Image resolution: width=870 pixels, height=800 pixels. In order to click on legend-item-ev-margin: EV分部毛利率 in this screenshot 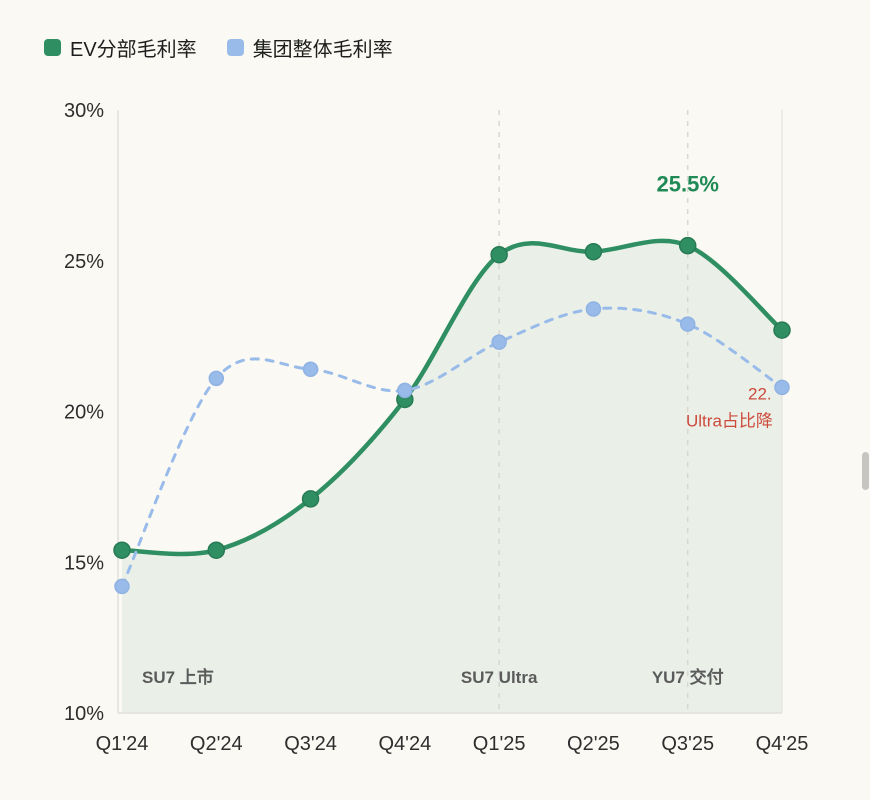, I will do `click(120, 47)`.